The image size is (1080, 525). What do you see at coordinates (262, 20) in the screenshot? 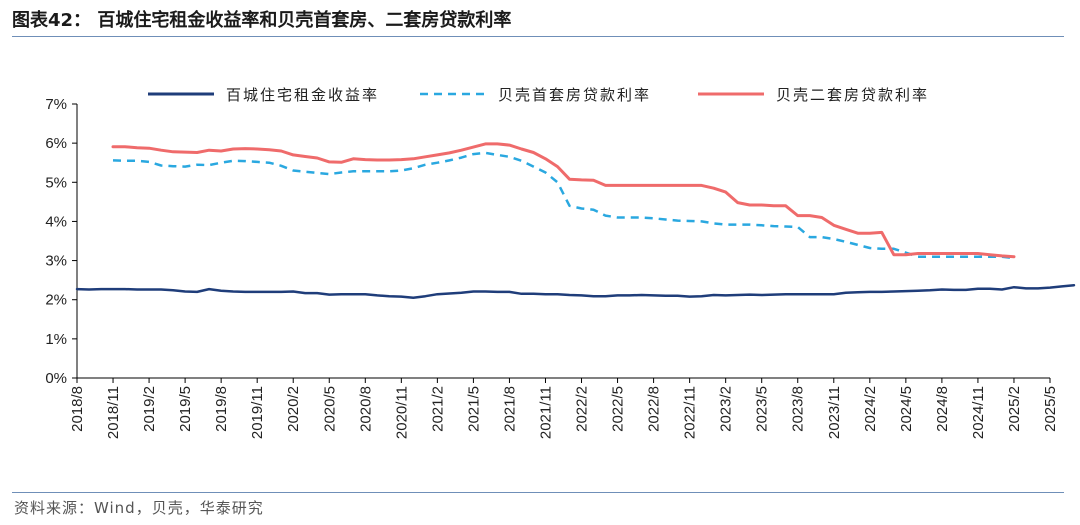
I see `chart-title: 图表42： 百城住宅租金收益率和贝壳首套房、二套房贷款利率` at bounding box center [262, 20].